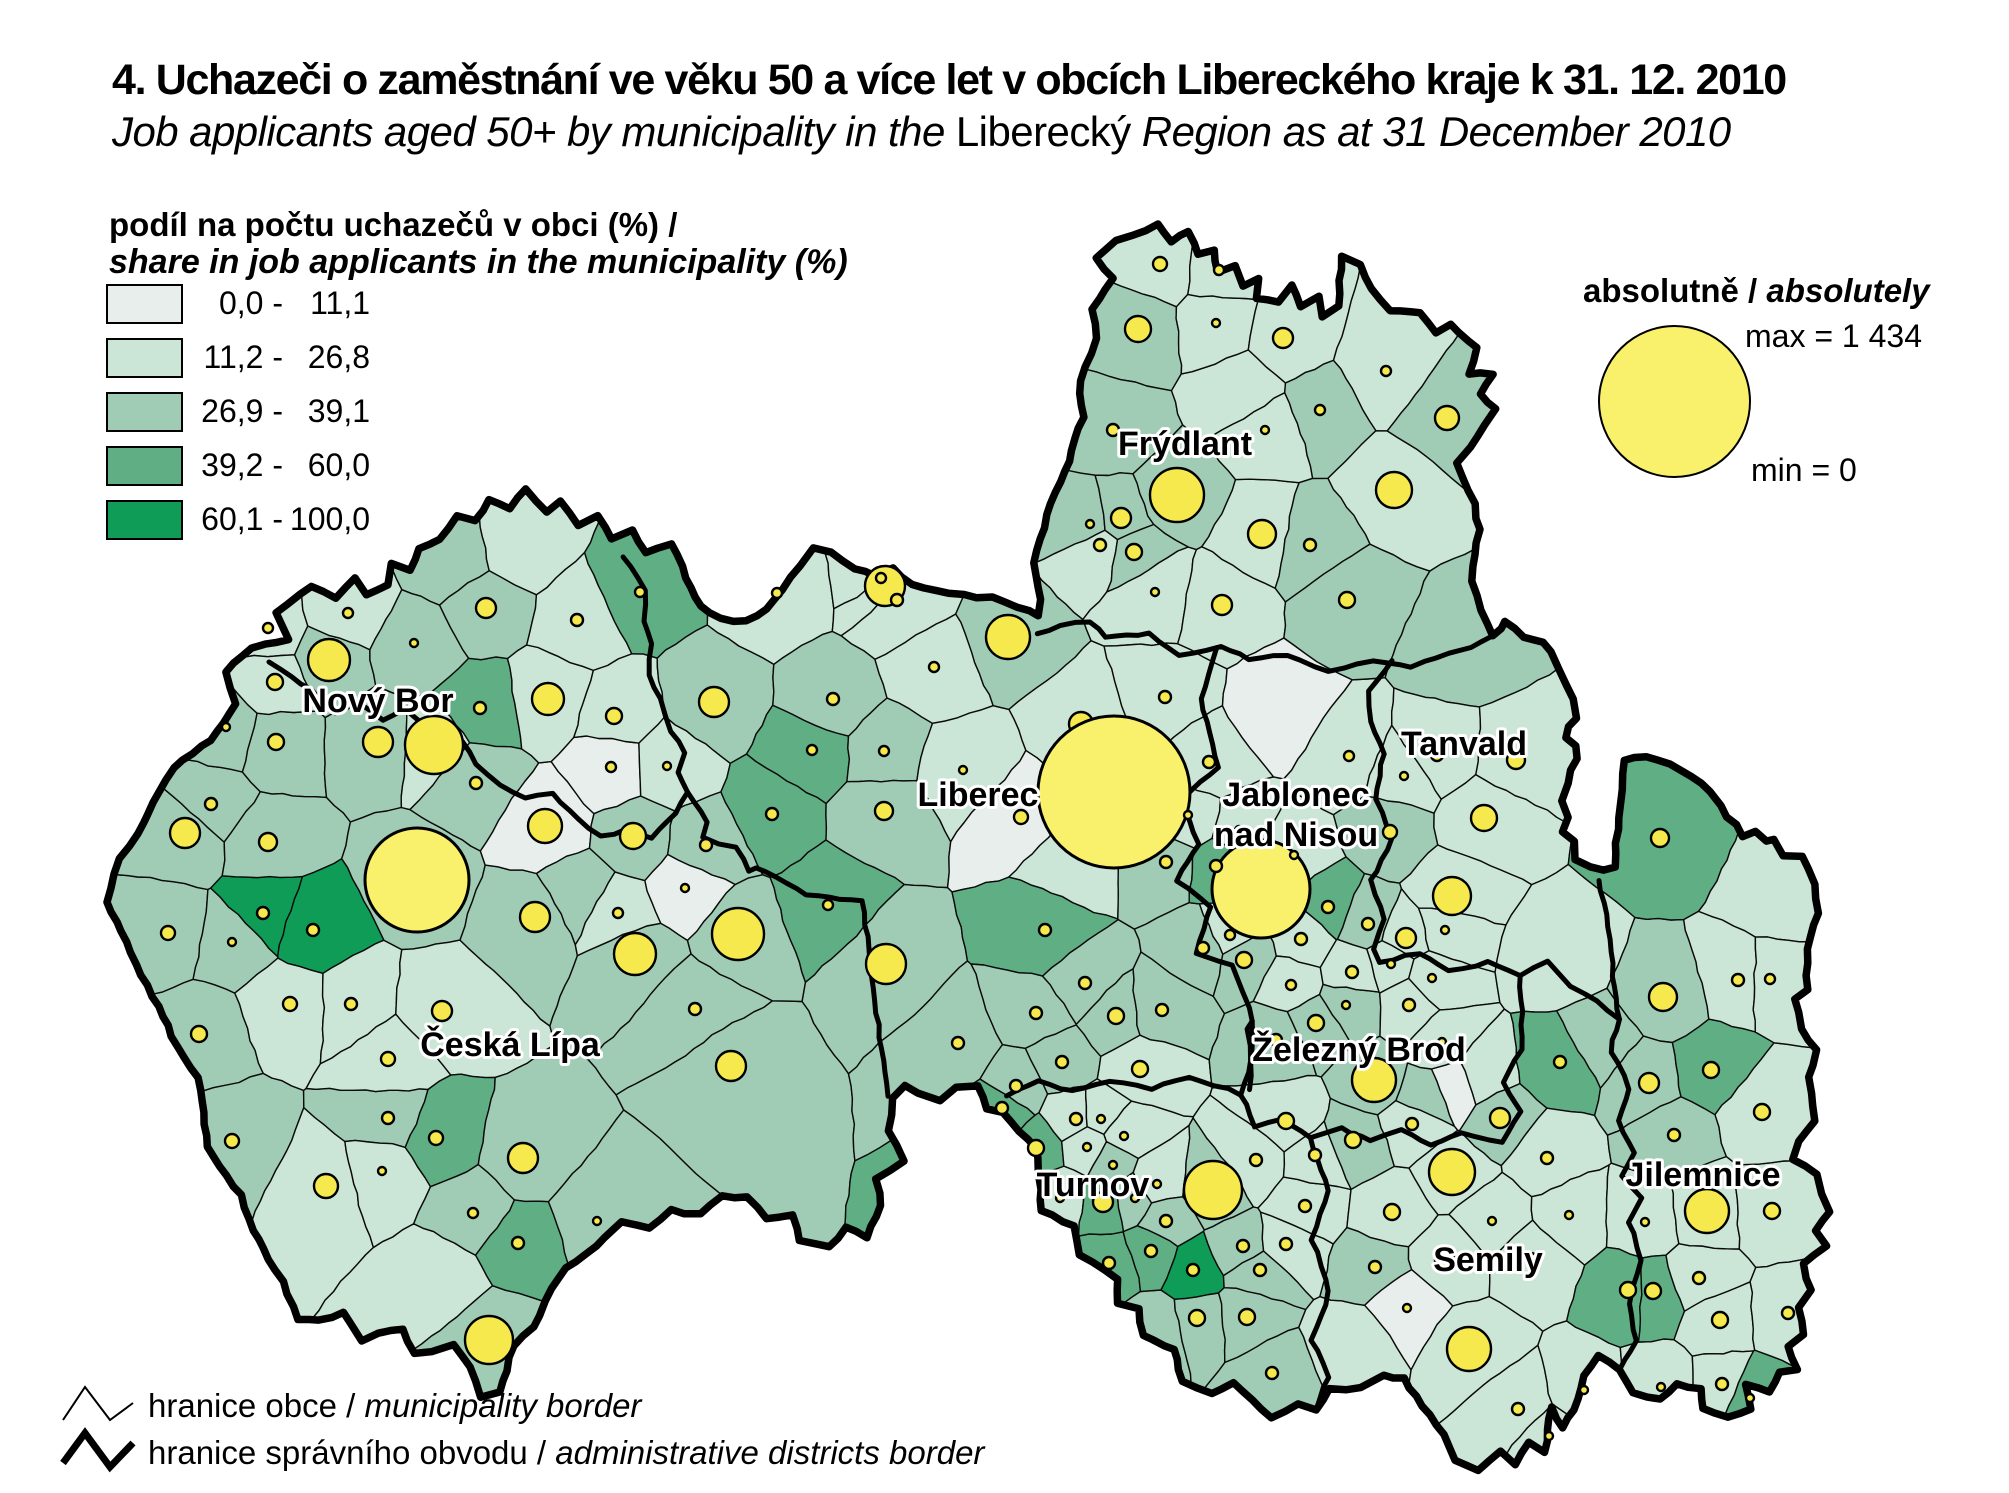 The height and width of the screenshot is (1493, 2009). Describe the element at coordinates (1185, 444) in the screenshot. I see `svg-text: Frýdlant` at that location.